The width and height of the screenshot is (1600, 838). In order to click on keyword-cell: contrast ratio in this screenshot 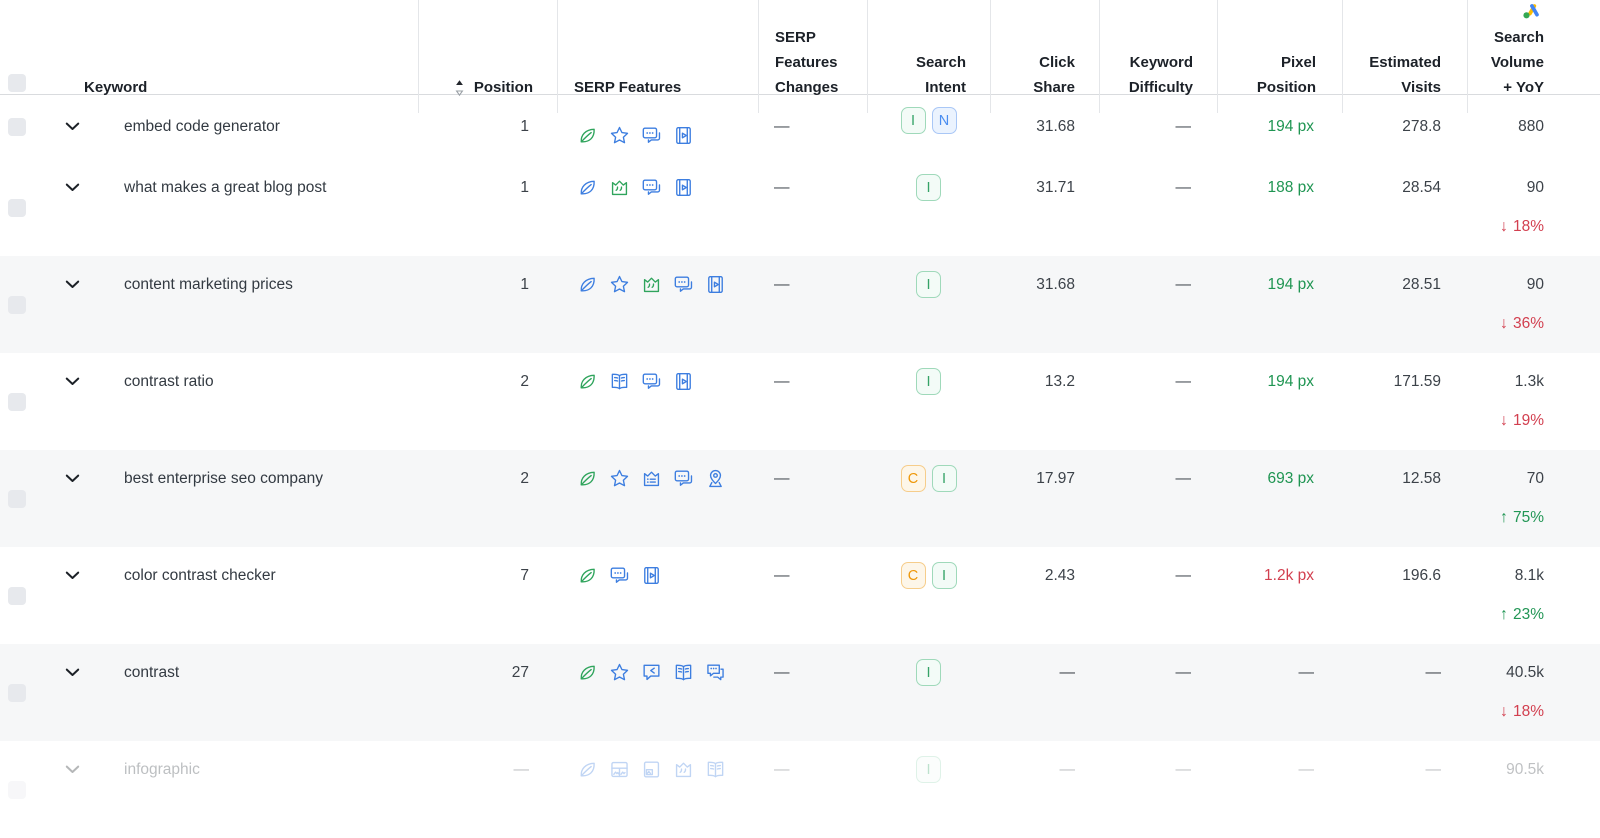, I will do `click(271, 401)`.